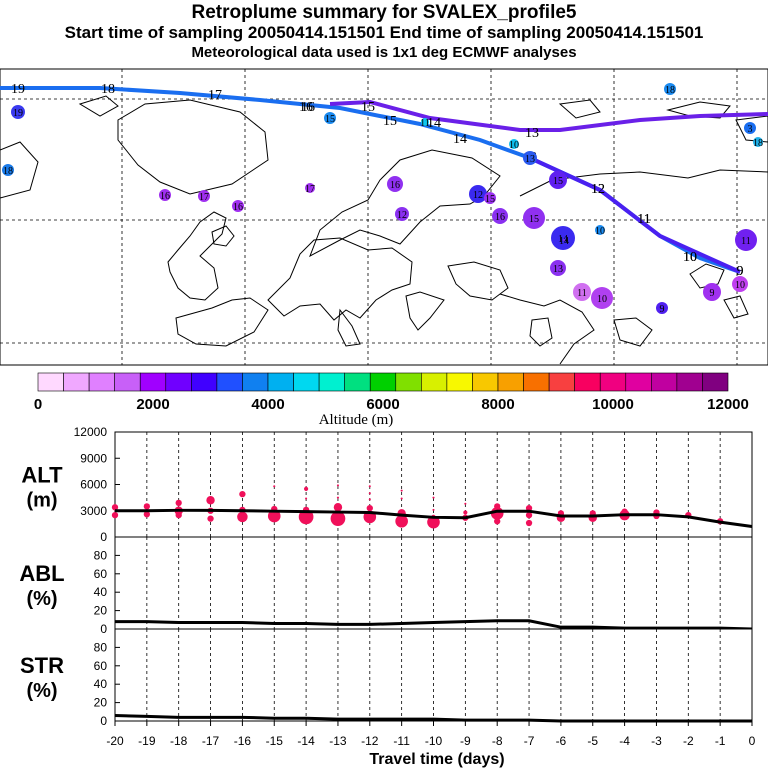 The width and height of the screenshot is (768, 768). What do you see at coordinates (101, 574) in the screenshot?
I see `abl-y-tick-label: 60` at bounding box center [101, 574].